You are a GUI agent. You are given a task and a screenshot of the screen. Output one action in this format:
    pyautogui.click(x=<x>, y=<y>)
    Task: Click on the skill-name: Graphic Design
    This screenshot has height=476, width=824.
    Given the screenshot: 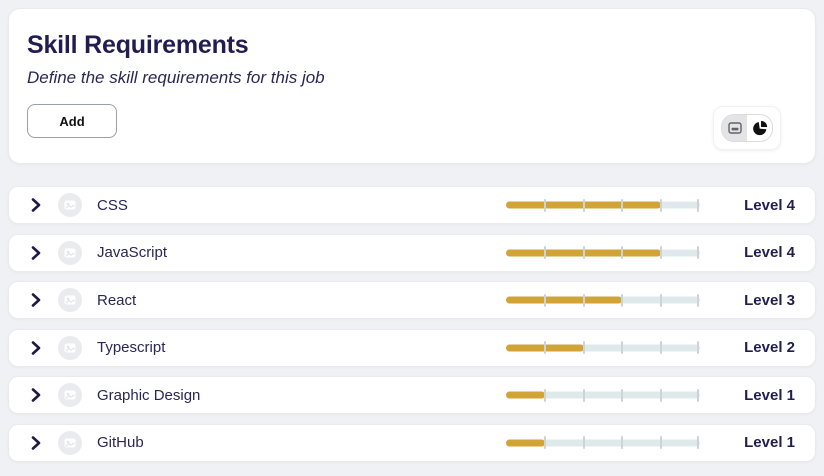 What is the action you would take?
    pyautogui.click(x=149, y=395)
    